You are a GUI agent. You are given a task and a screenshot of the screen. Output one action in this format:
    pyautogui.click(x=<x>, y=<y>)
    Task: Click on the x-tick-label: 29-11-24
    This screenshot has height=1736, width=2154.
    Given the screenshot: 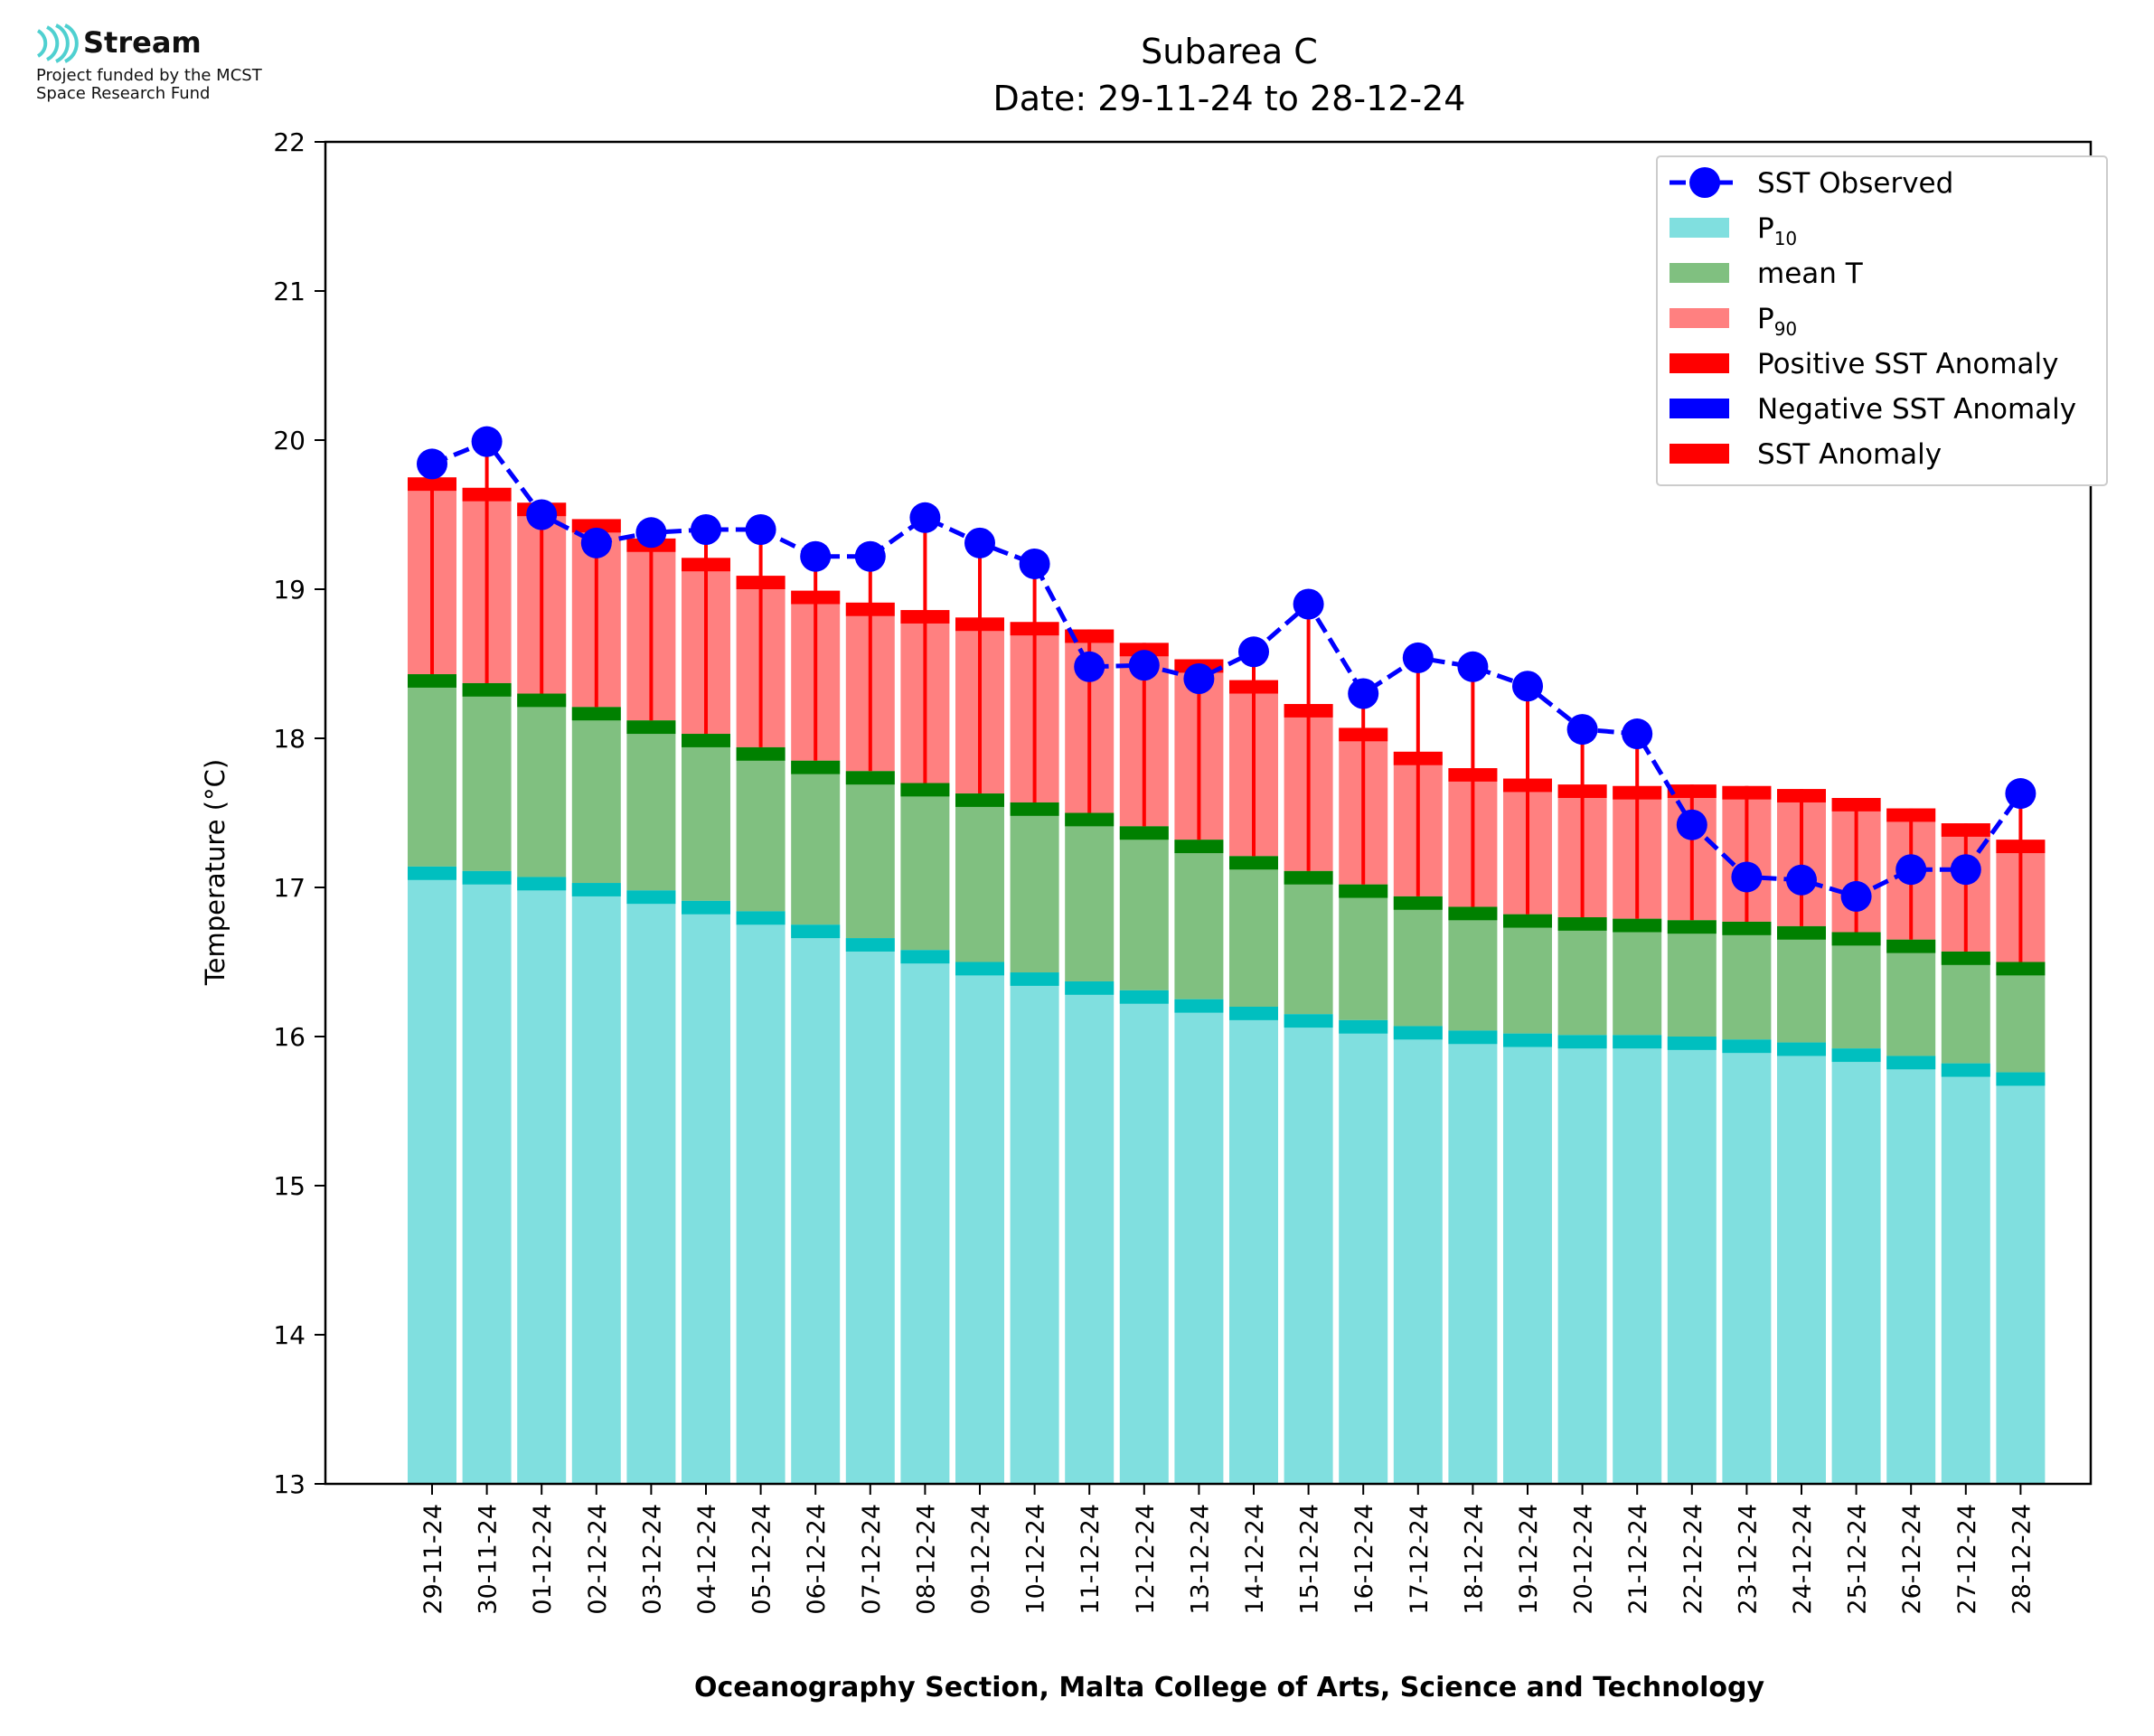 What is the action you would take?
    pyautogui.click(x=433, y=1560)
    